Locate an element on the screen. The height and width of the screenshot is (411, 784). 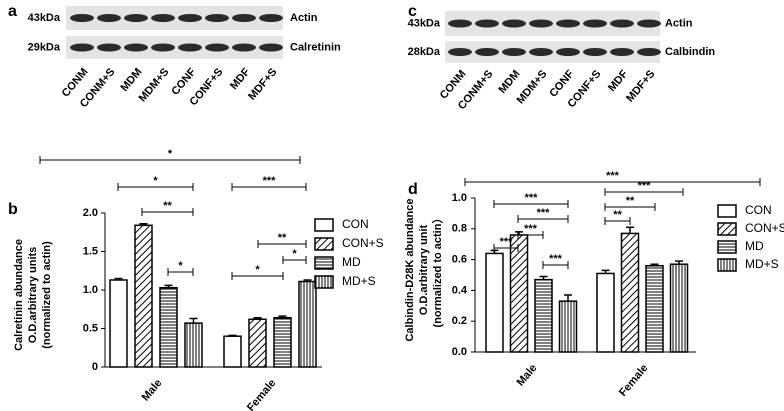
y-tick-label: 1.0 is located at coordinates (459, 198).